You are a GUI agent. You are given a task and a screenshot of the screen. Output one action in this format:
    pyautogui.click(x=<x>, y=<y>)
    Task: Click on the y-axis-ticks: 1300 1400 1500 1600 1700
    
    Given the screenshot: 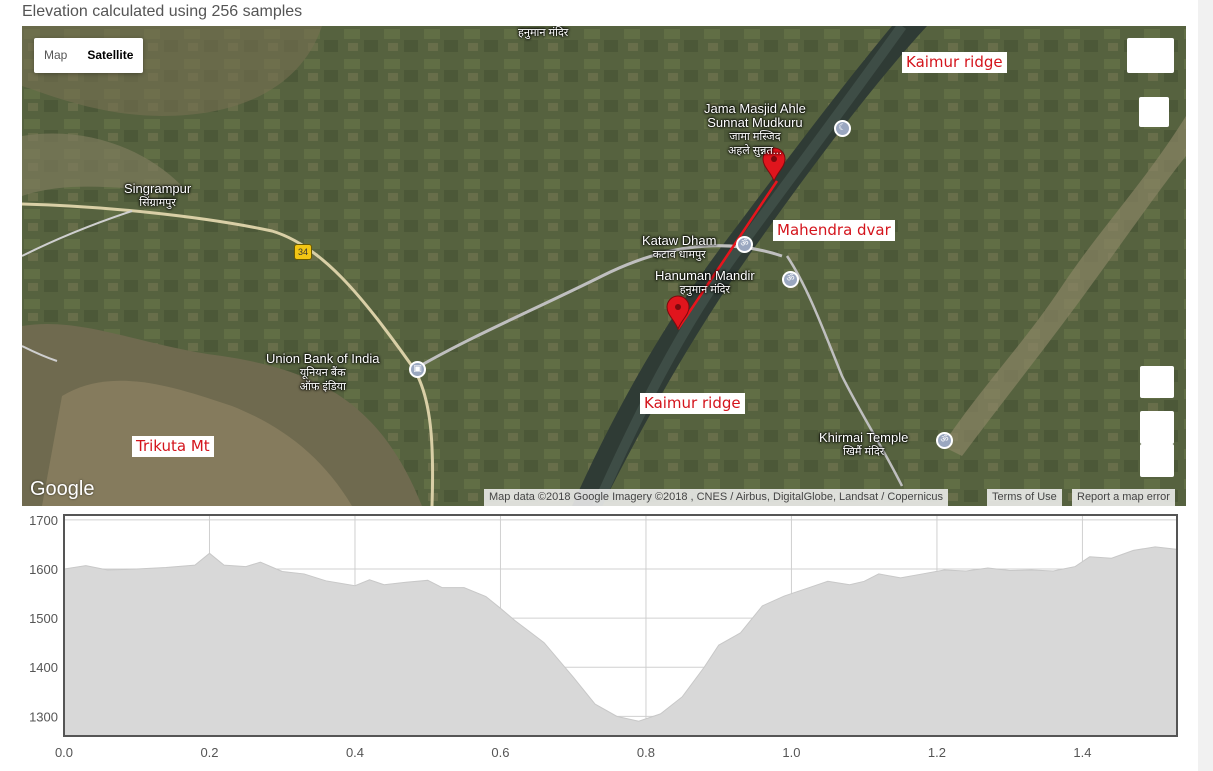 What is the action you would take?
    pyautogui.click(x=43, y=618)
    